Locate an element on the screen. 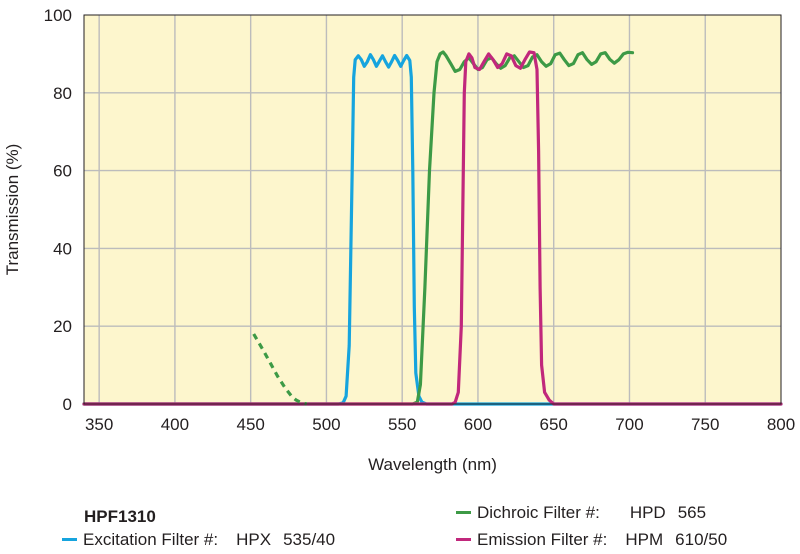  x-tick-label: 650 is located at coordinates (554, 424).